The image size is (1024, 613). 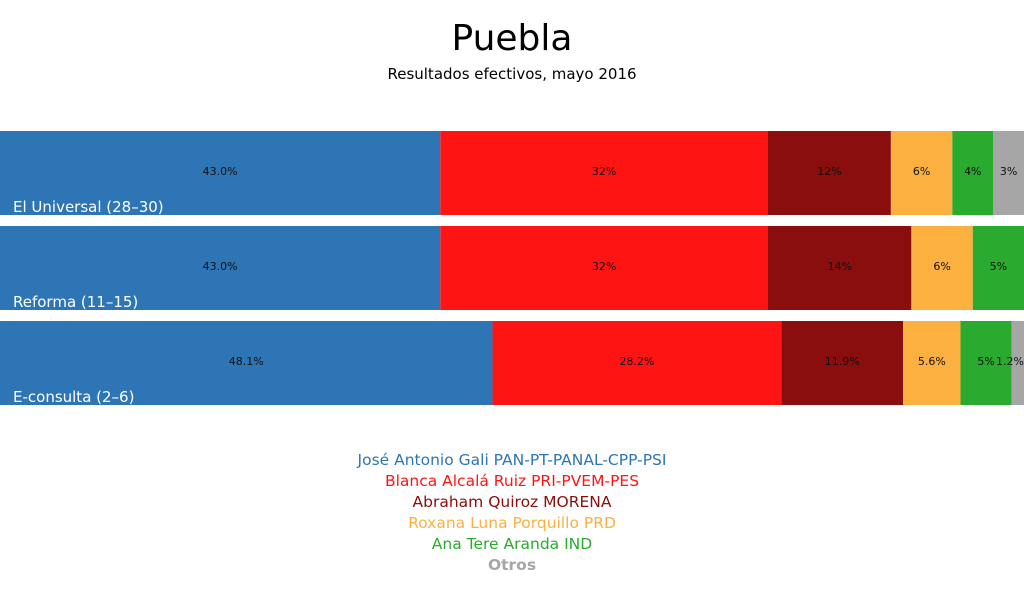 What do you see at coordinates (512, 544) in the screenshot?
I see `legend-item: Ana Tere Aranda IND` at bounding box center [512, 544].